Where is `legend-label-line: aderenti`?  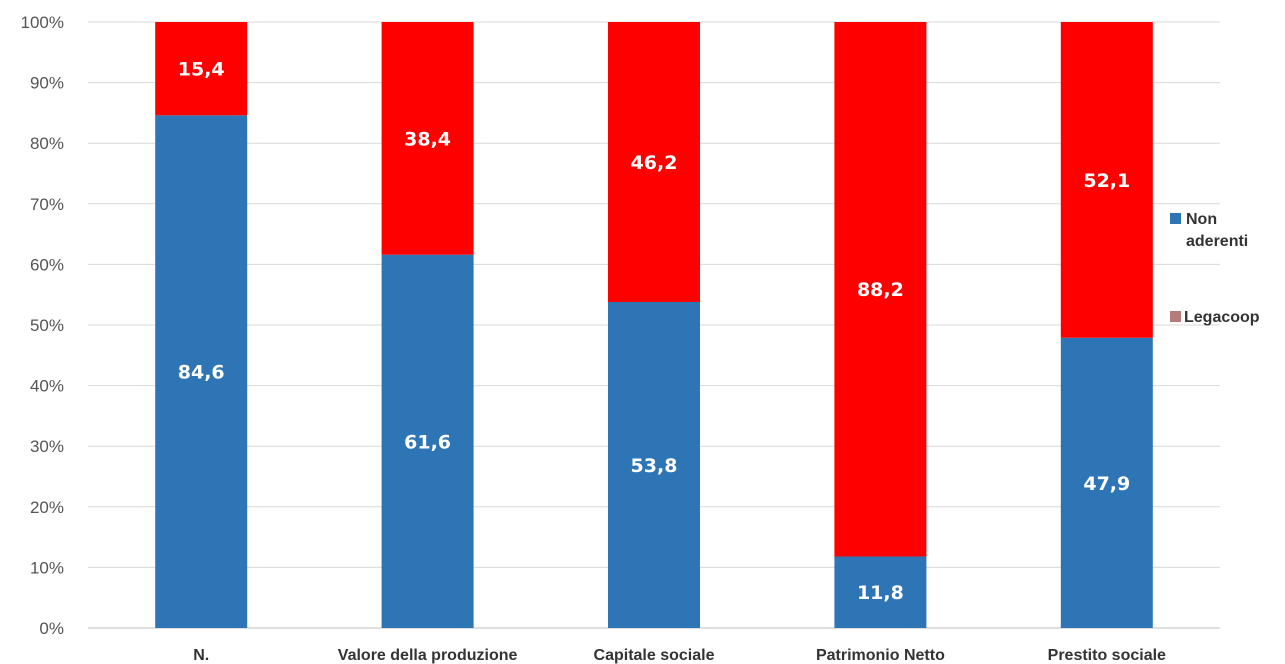
legend-label-line: aderenti is located at coordinates (1217, 241).